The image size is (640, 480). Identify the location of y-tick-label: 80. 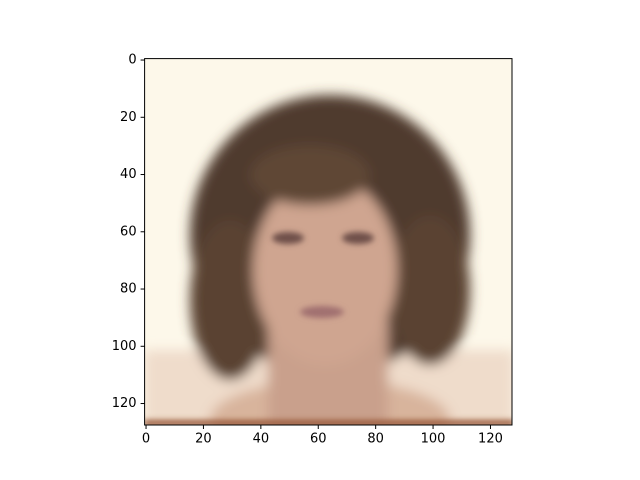
(128, 289).